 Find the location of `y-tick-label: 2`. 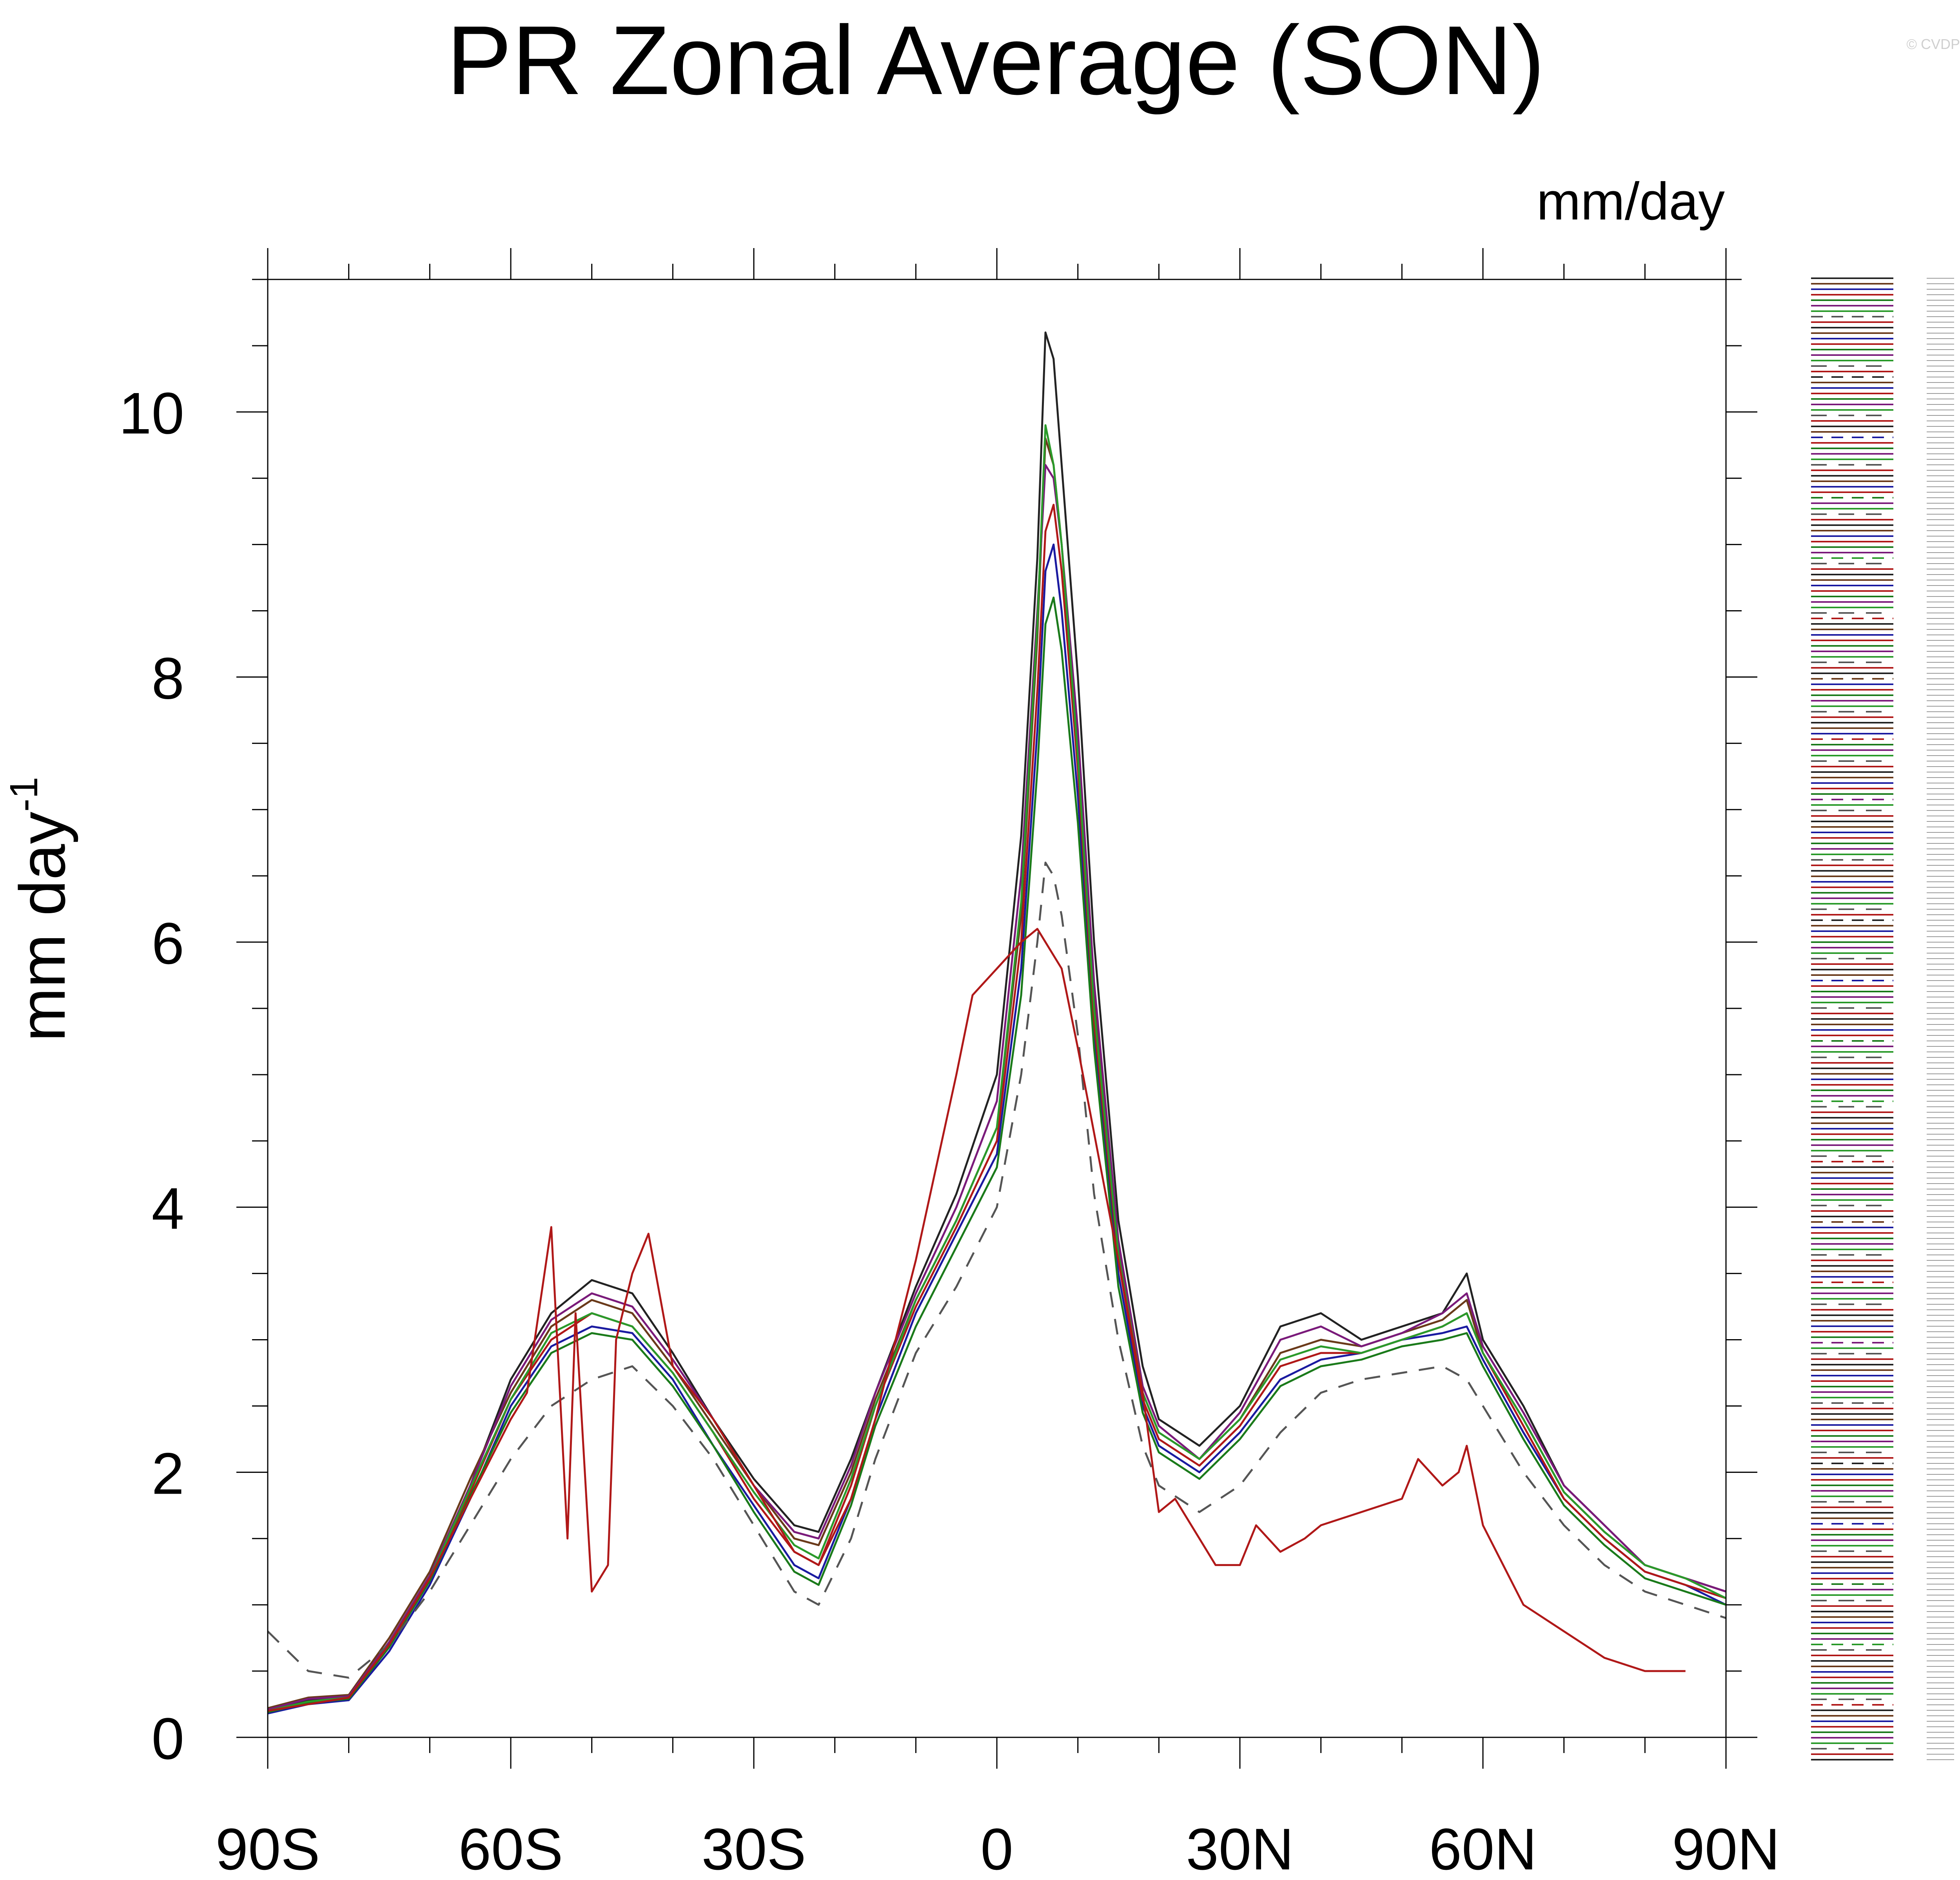

y-tick-label: 2 is located at coordinates (168, 1474).